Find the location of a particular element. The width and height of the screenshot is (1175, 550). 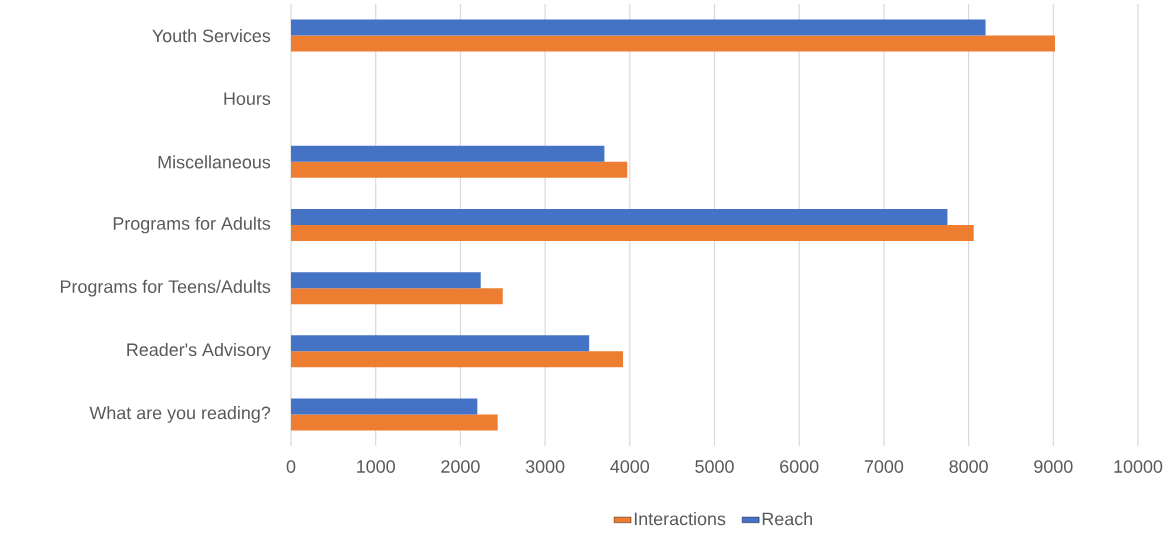

y-tick-label: Youth Services is located at coordinates (211, 35).